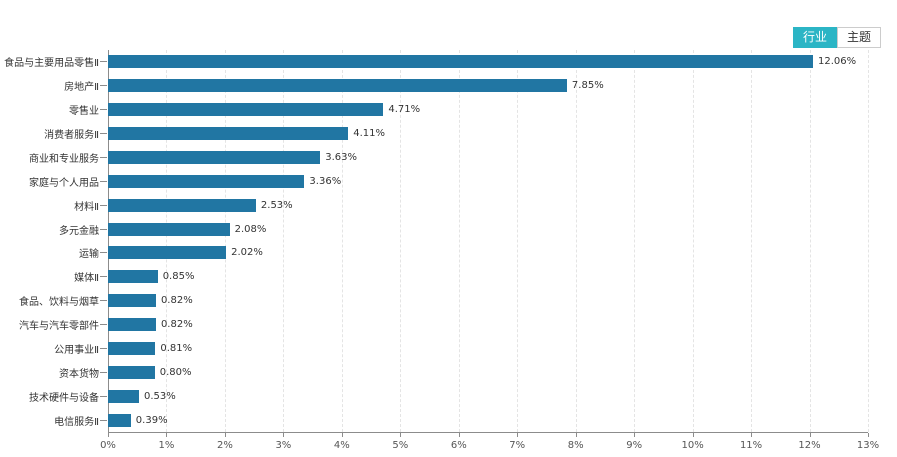  Describe the element at coordinates (81, 88) in the screenshot. I see `category-label: 房地产Ⅱ` at that location.